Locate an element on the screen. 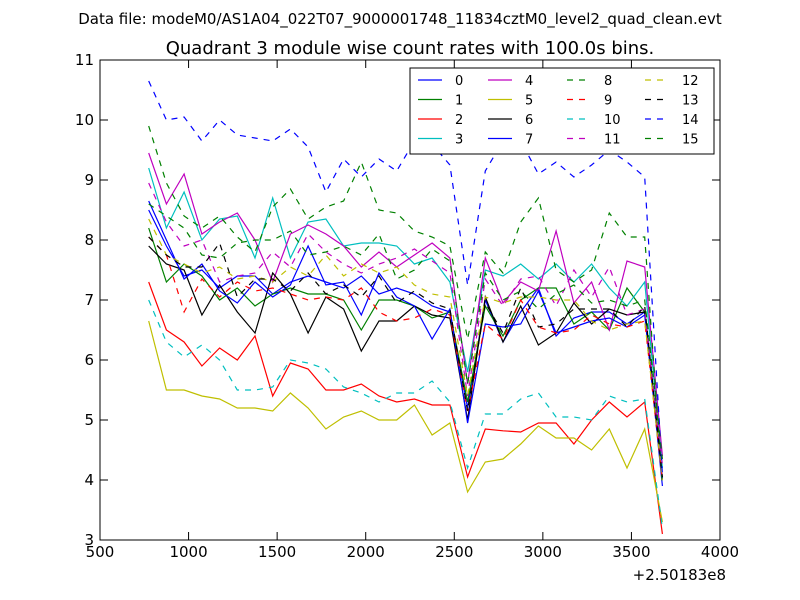  legend-label-1: 1 is located at coordinates (459, 101).